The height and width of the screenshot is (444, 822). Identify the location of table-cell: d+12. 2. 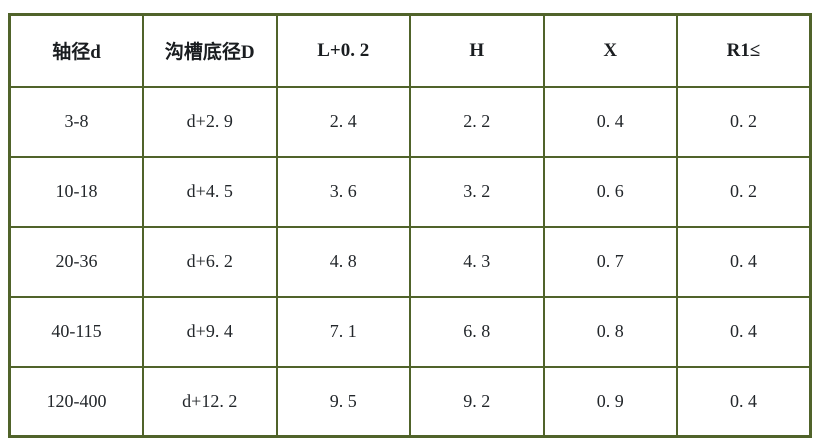
(210, 401).